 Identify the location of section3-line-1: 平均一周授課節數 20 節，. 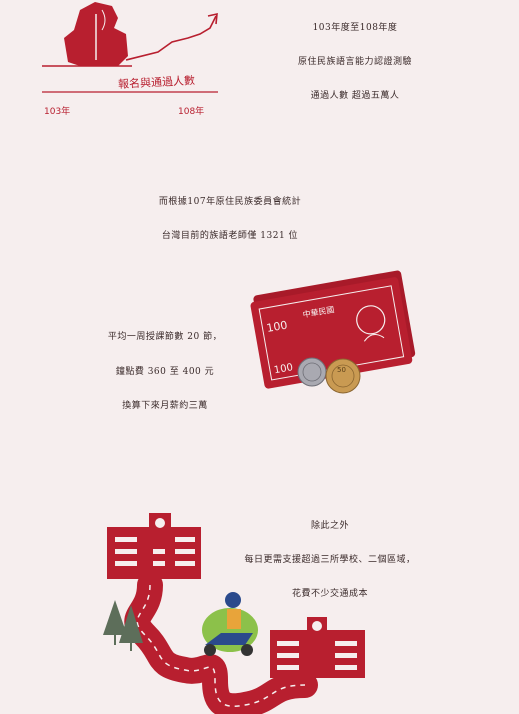
(165, 337).